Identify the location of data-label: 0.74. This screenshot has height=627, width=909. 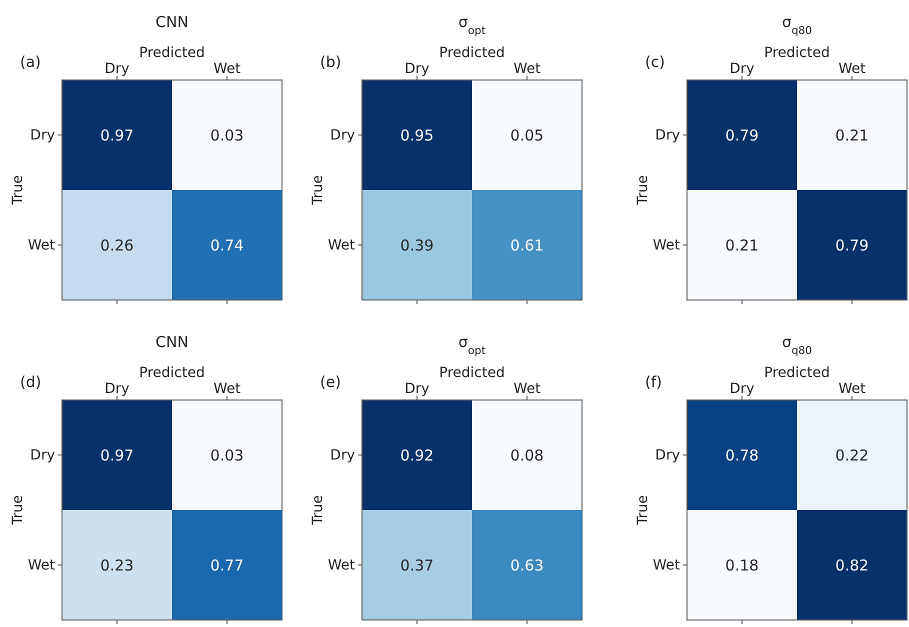
(227, 245).